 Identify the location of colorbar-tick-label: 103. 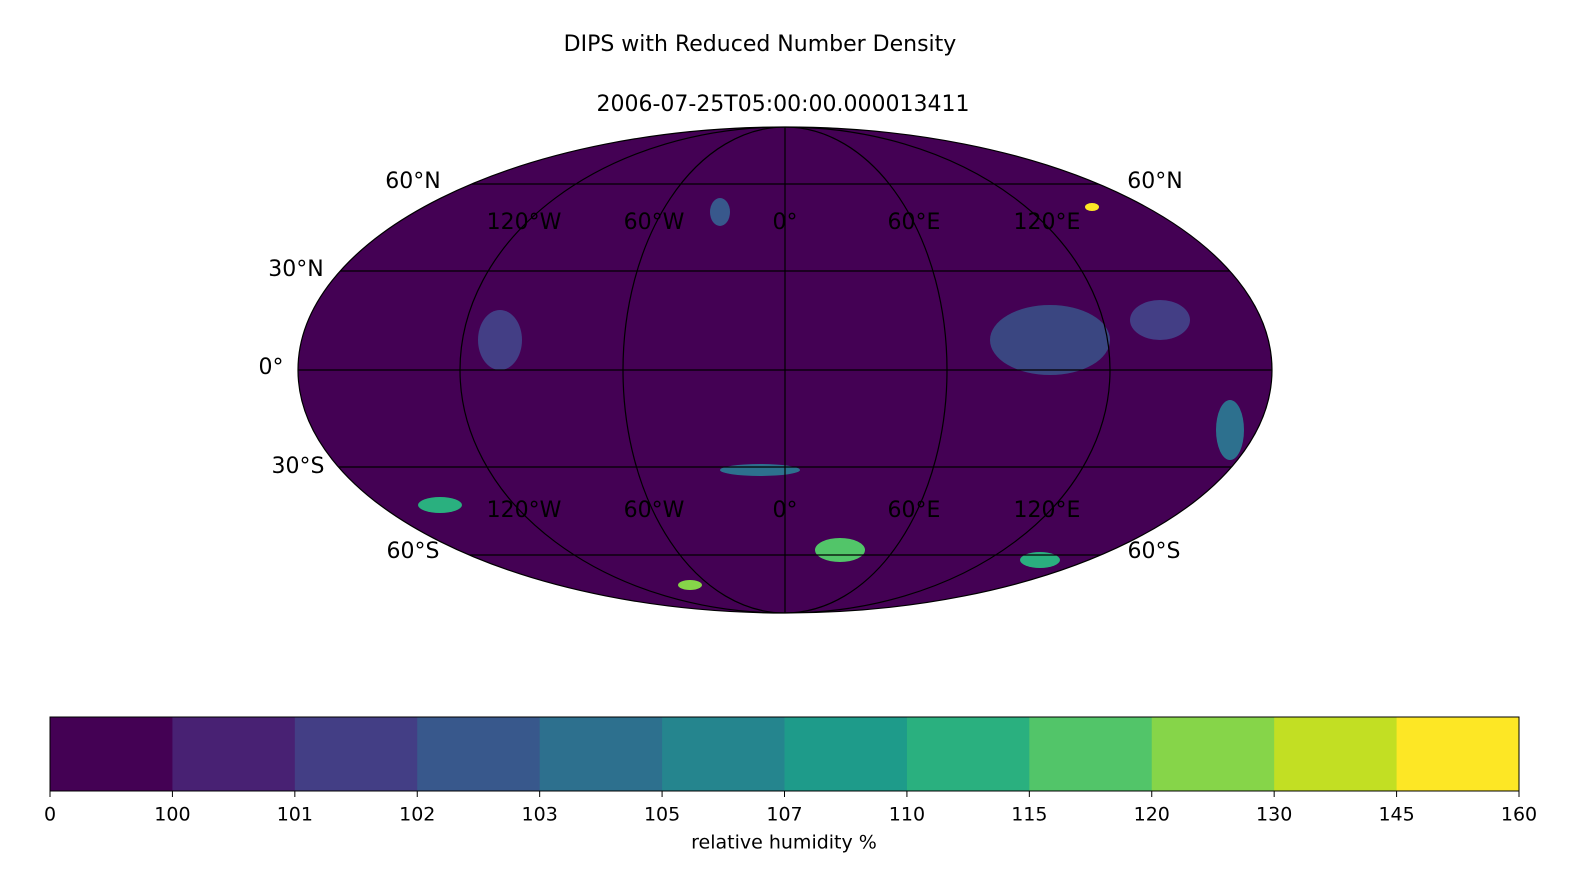
(540, 815).